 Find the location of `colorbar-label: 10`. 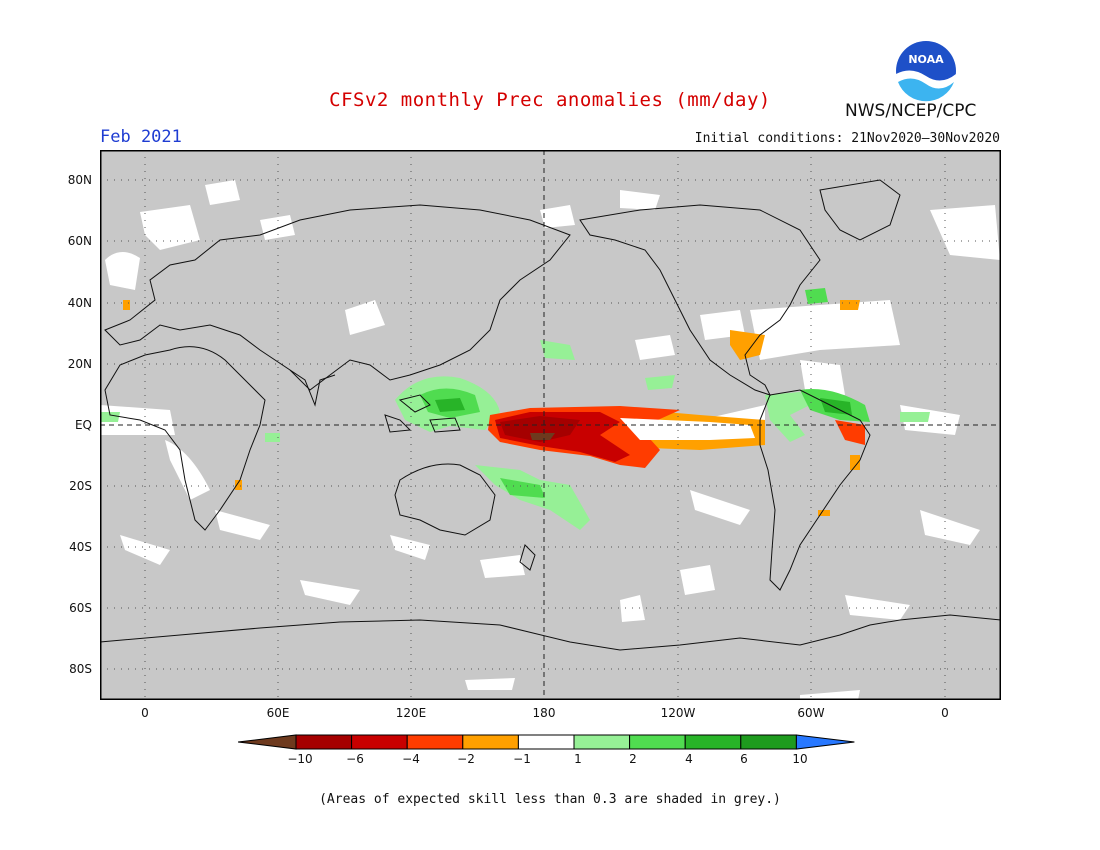

colorbar-label: 10 is located at coordinates (800, 759).